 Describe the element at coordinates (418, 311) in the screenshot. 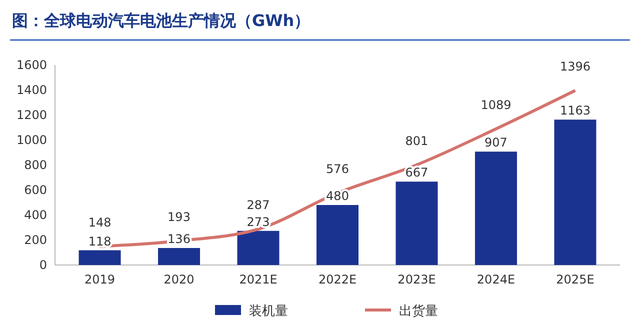

I see `legend-label: 出货量` at that location.